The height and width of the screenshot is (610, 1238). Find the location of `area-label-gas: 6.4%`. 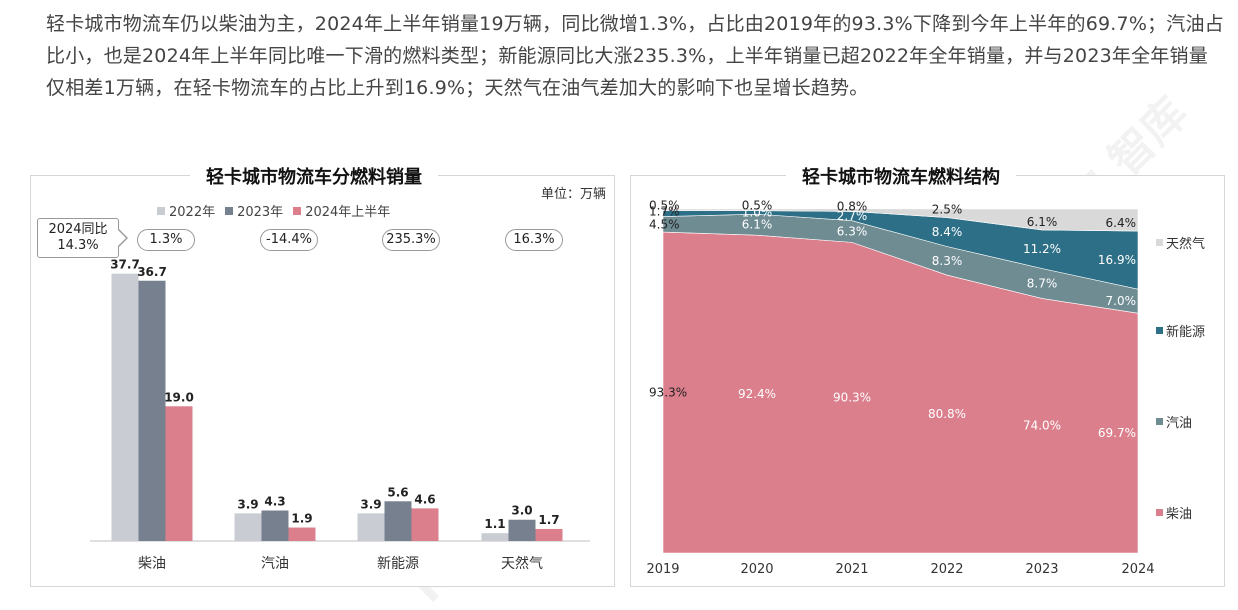

area-label-gas: 6.4% is located at coordinates (1121, 223).